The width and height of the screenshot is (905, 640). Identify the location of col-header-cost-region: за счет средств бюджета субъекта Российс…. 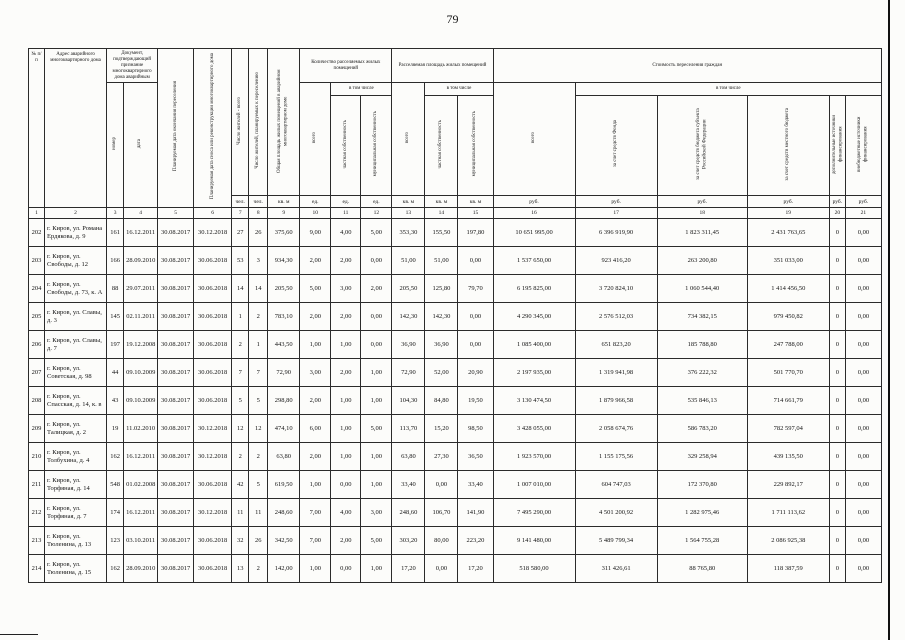
(702, 145).